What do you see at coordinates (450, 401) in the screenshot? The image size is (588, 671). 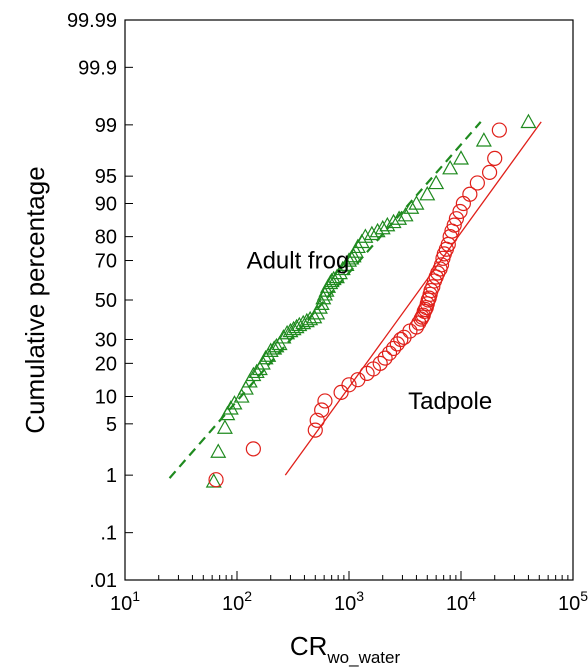 I see `series-annotation: Tadpole` at bounding box center [450, 401].